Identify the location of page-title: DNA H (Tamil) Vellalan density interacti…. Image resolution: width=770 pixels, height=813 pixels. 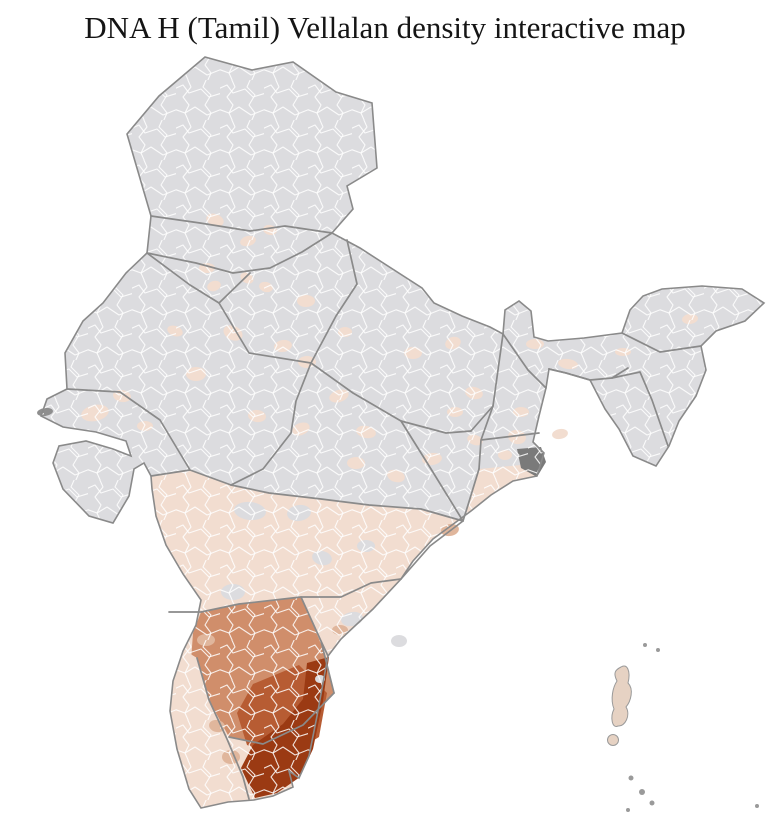
(385, 27).